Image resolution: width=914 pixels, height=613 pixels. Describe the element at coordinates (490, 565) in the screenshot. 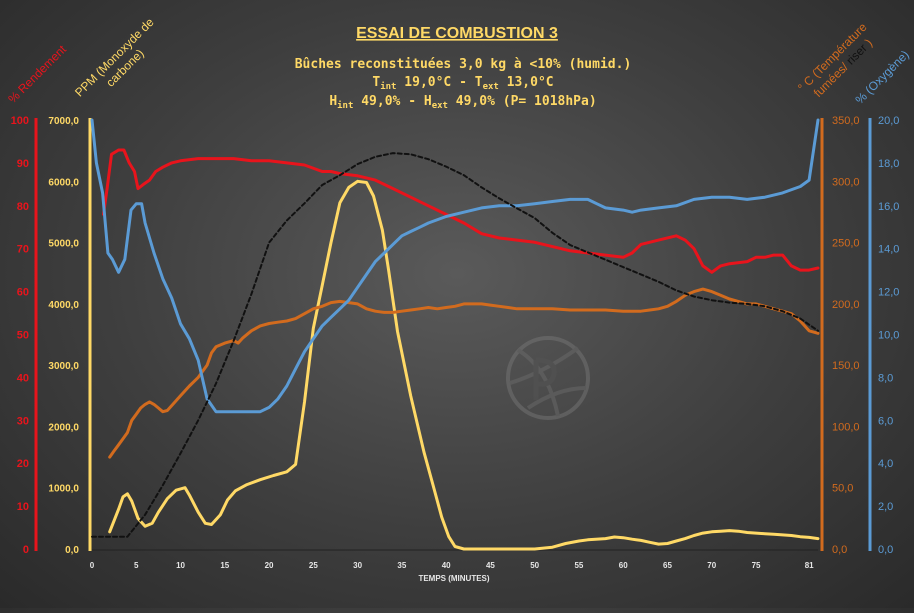

I see `x-tick-label: 45` at that location.